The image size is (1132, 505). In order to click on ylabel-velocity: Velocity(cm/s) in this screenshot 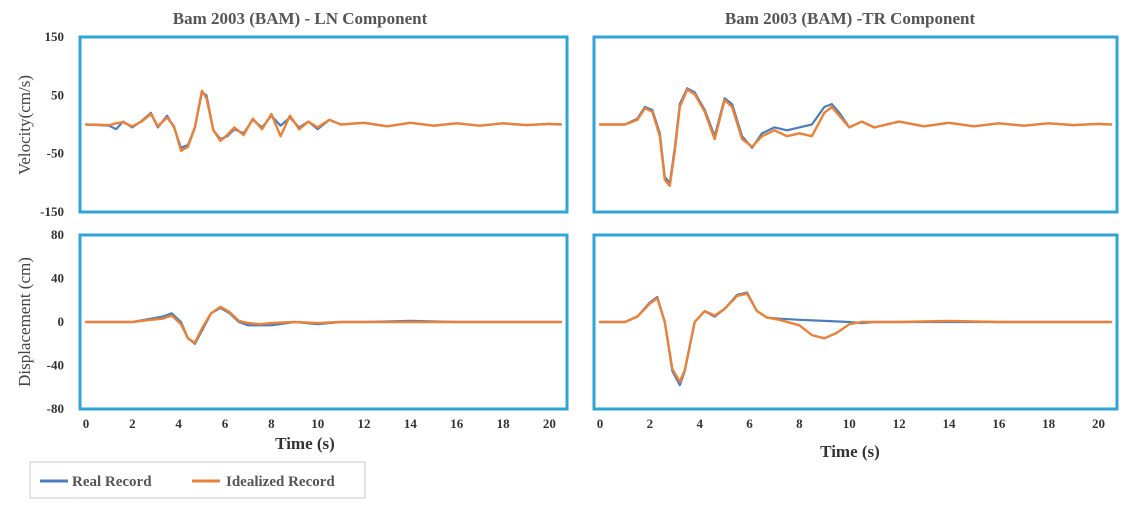, I will do `click(24, 125)`.